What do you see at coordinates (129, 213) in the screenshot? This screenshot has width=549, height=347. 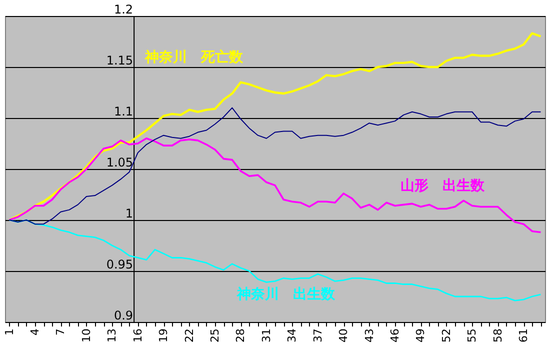 I see `y-tick-label: 1` at bounding box center [129, 213].